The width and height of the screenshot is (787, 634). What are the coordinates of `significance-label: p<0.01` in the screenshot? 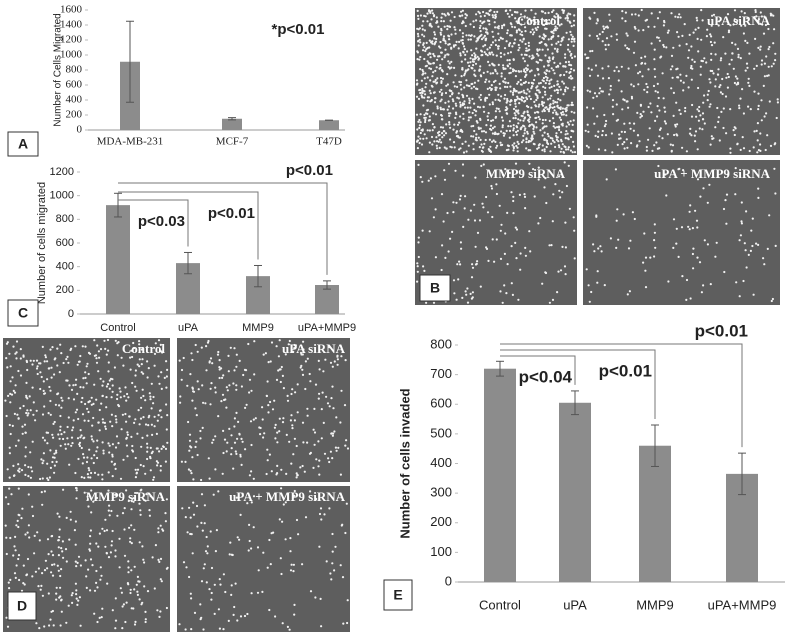 It's located at (231, 213).